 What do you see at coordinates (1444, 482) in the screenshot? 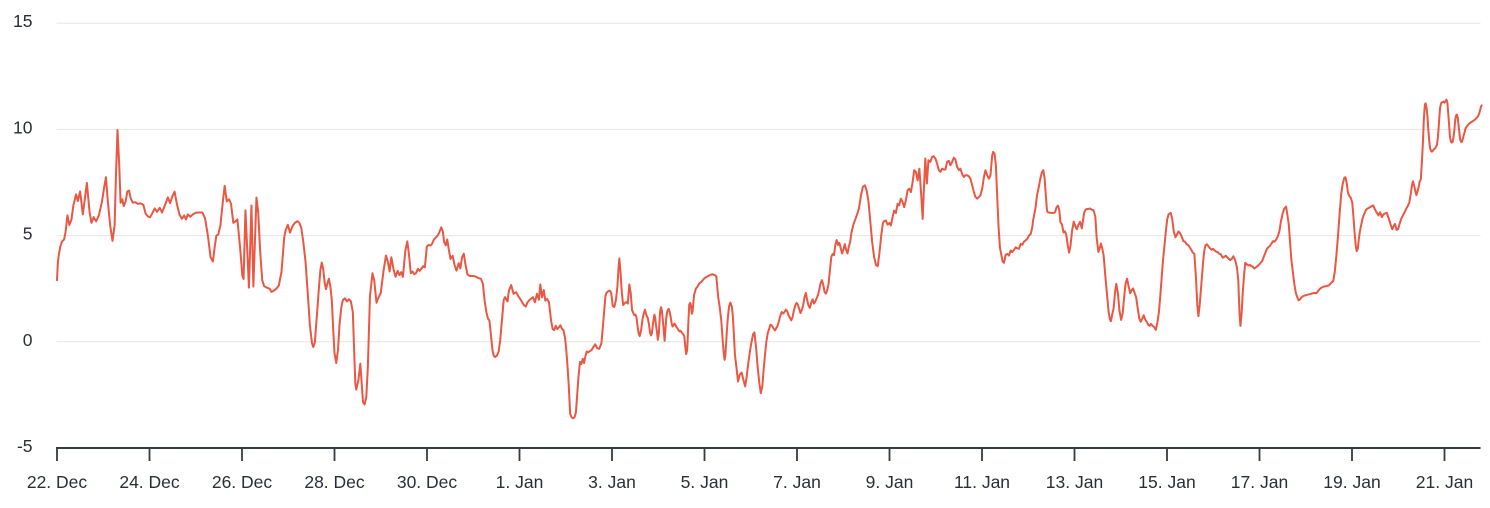
I see `x-axis-label-21-Jan: 21. Jan` at bounding box center [1444, 482].